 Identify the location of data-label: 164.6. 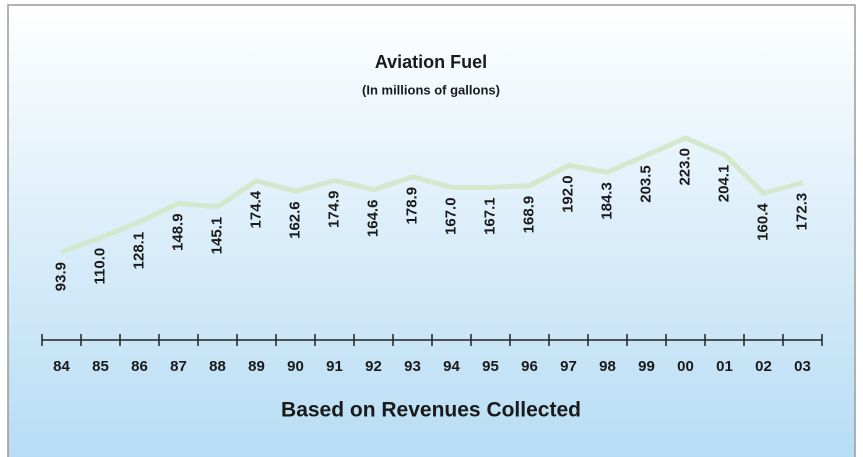
(372, 219).